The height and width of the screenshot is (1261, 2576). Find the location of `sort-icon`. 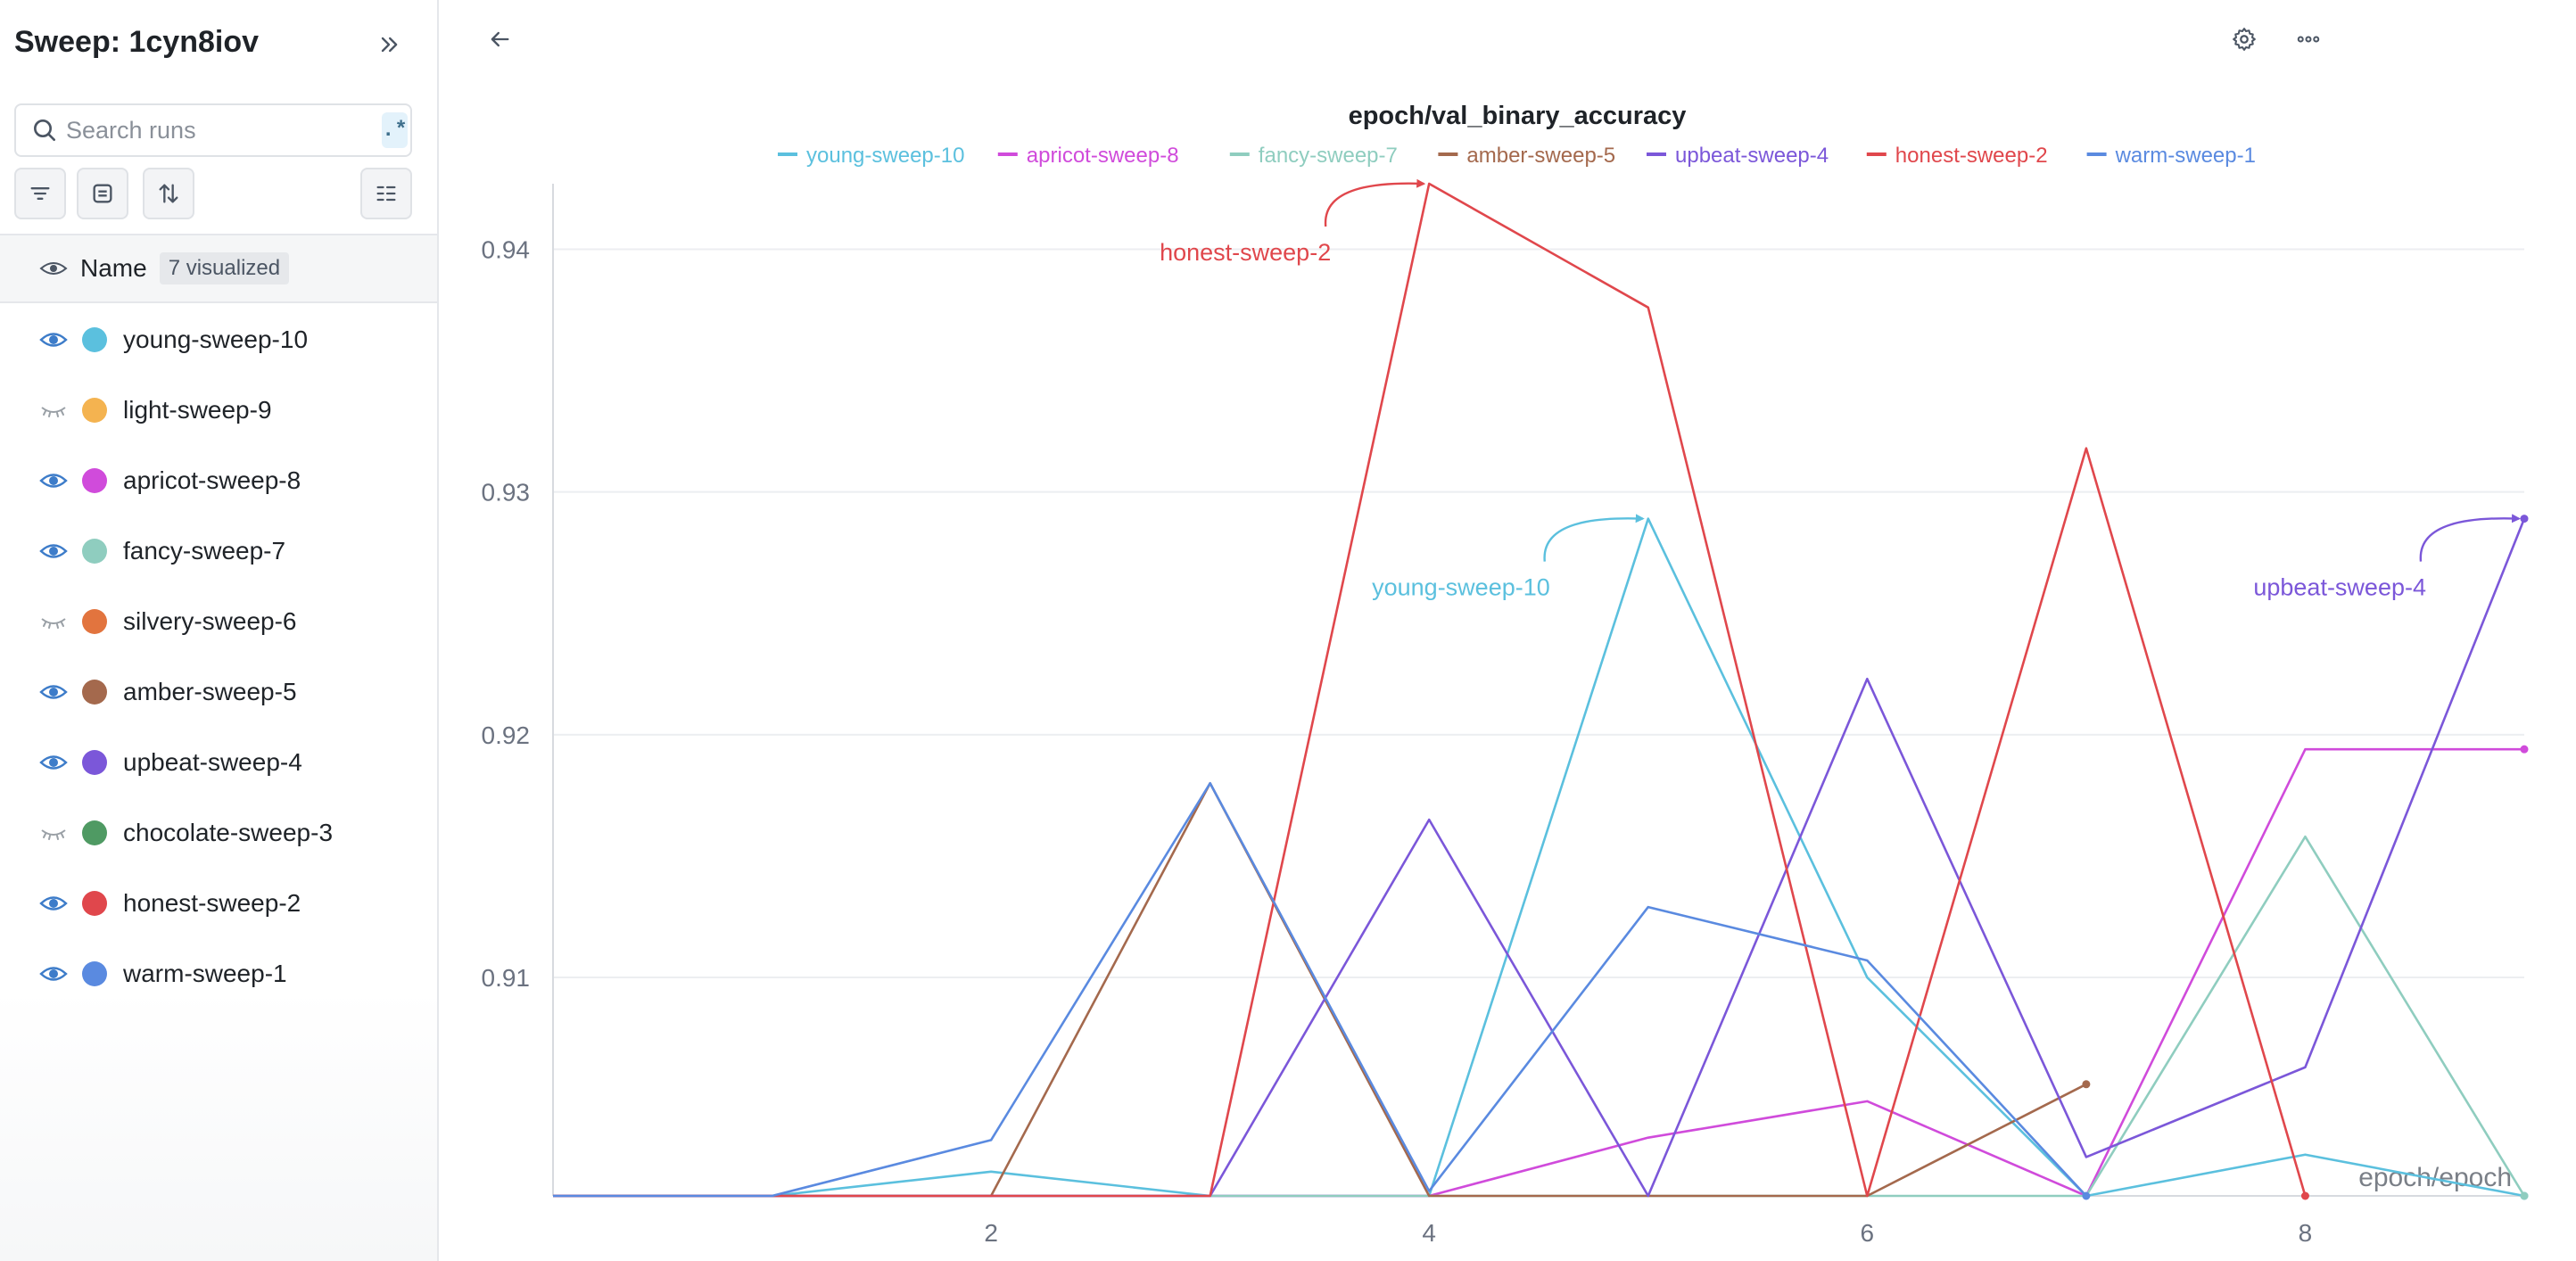

sort-icon is located at coordinates (168, 193).